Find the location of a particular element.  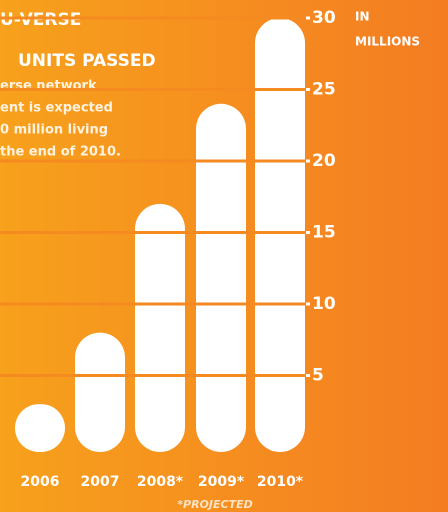

y-tick-label: 5 is located at coordinates (318, 376).